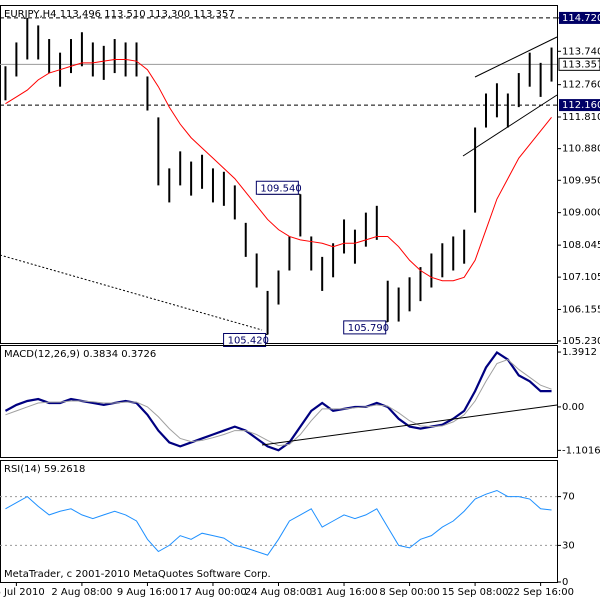  What do you see at coordinates (131, 292) in the screenshot?
I see `dotted-trendline` at bounding box center [131, 292].